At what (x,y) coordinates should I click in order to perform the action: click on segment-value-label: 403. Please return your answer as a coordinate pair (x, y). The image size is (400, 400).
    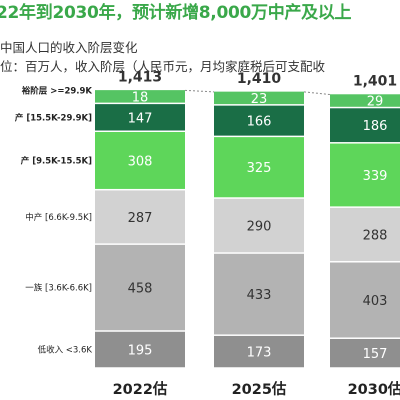
    Looking at the image, I should click on (375, 301).